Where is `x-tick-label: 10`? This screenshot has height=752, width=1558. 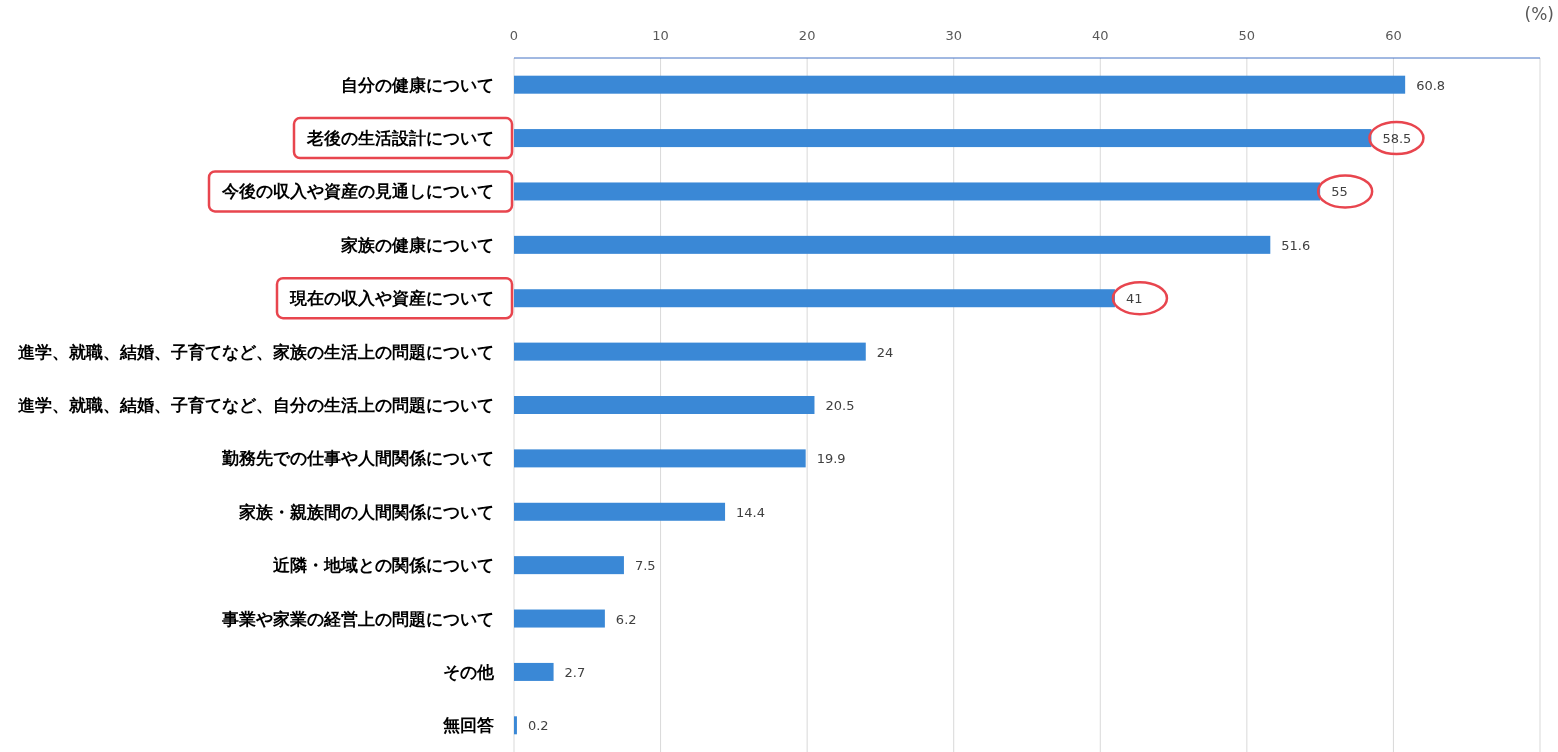
x-tick-label: 10 is located at coordinates (660, 35).